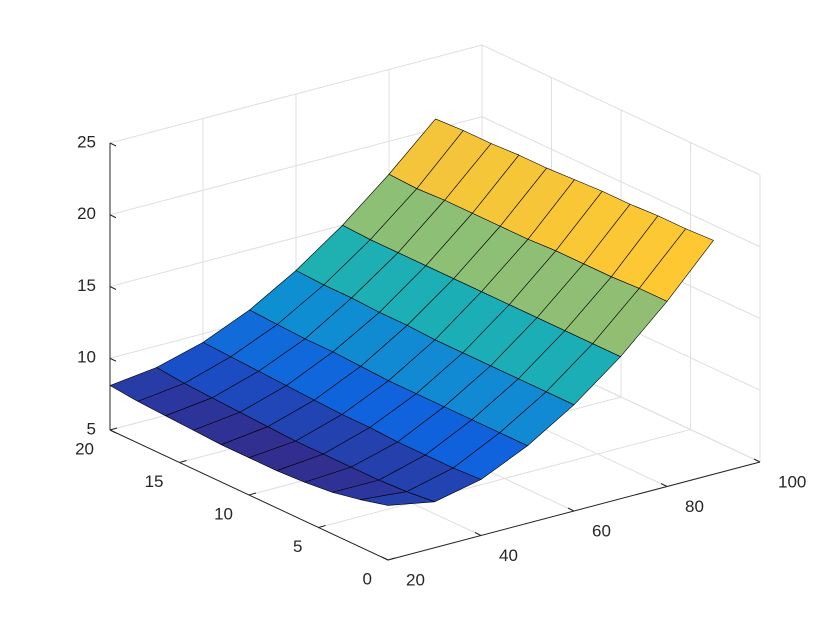 Image resolution: width=840 pixels, height=630 pixels. Describe the element at coordinates (792, 481) in the screenshot. I see `x-tick-label: 100` at that location.